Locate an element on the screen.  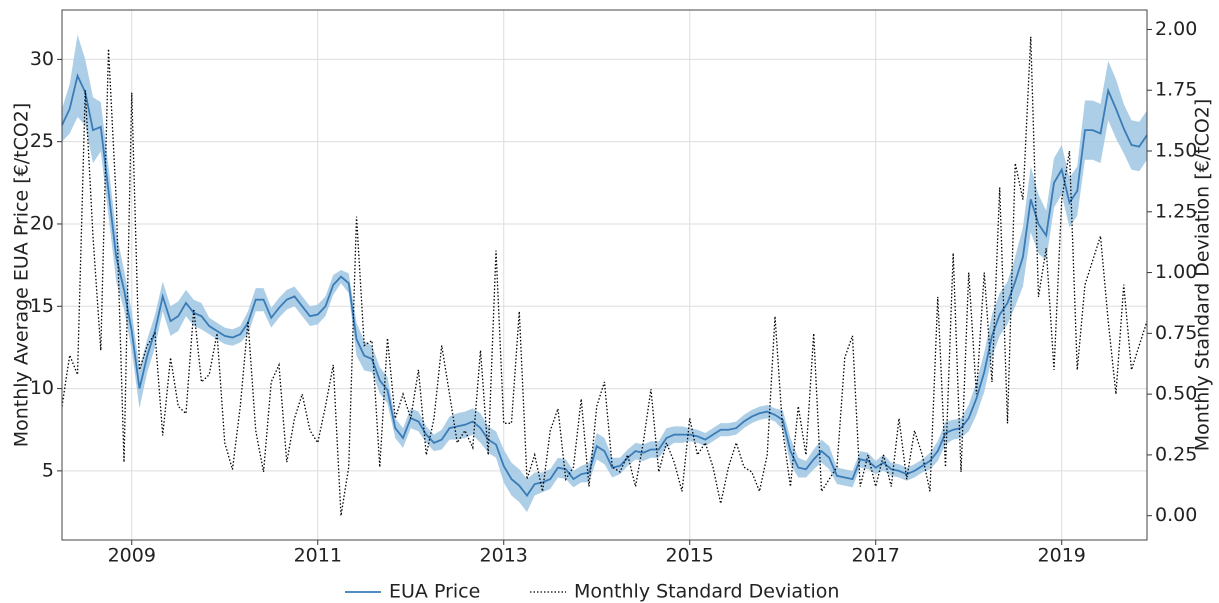
x-tick-label: 2015 is located at coordinates (690, 556).